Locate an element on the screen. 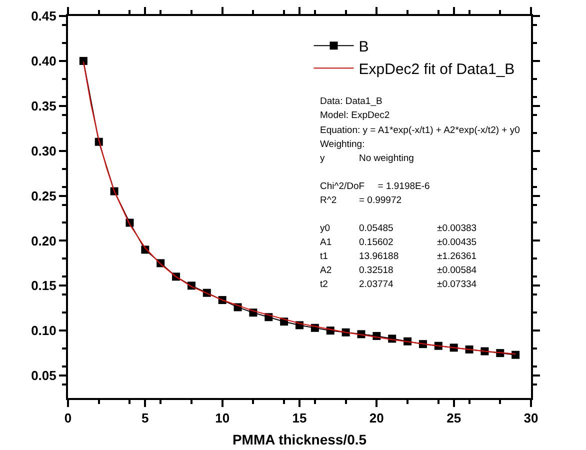 The width and height of the screenshot is (586, 450). text: Chi^2/DoF = 1.9198E-6 R^2 = 0.99972 is located at coordinates (375, 193).